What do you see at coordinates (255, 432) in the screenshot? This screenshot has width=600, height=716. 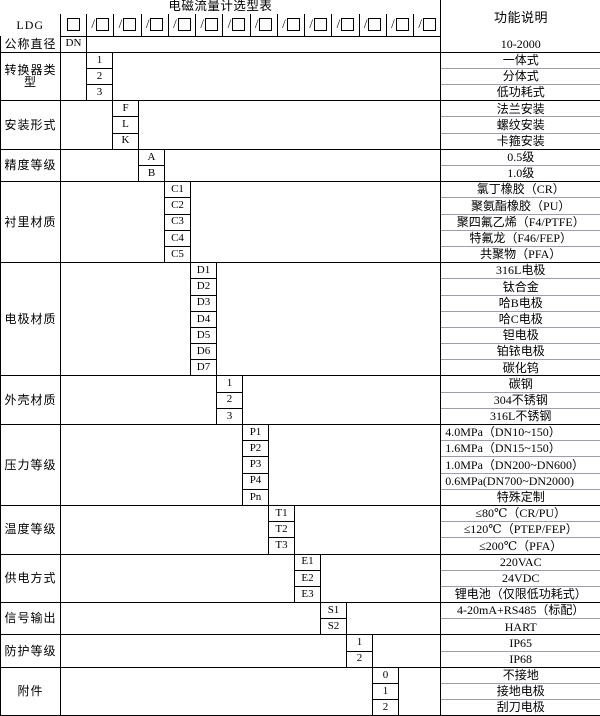 I see `code-cell: P1` at bounding box center [255, 432].